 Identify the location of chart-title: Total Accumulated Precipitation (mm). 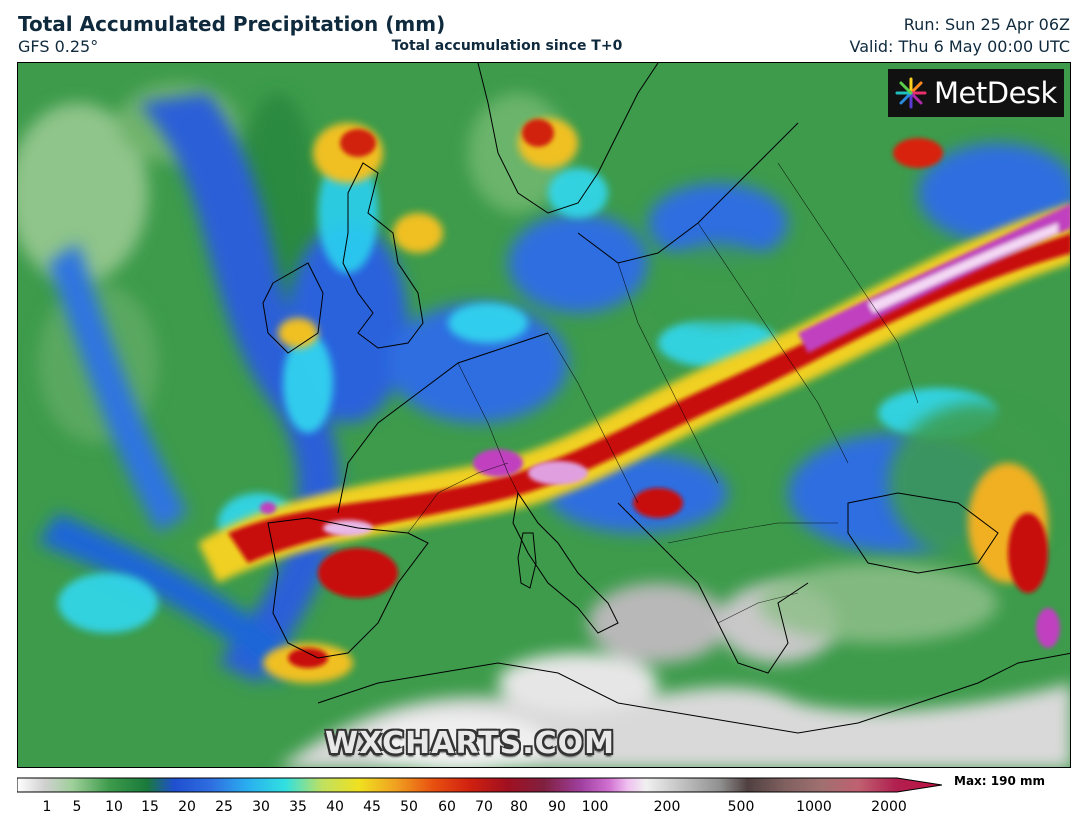
(232, 24).